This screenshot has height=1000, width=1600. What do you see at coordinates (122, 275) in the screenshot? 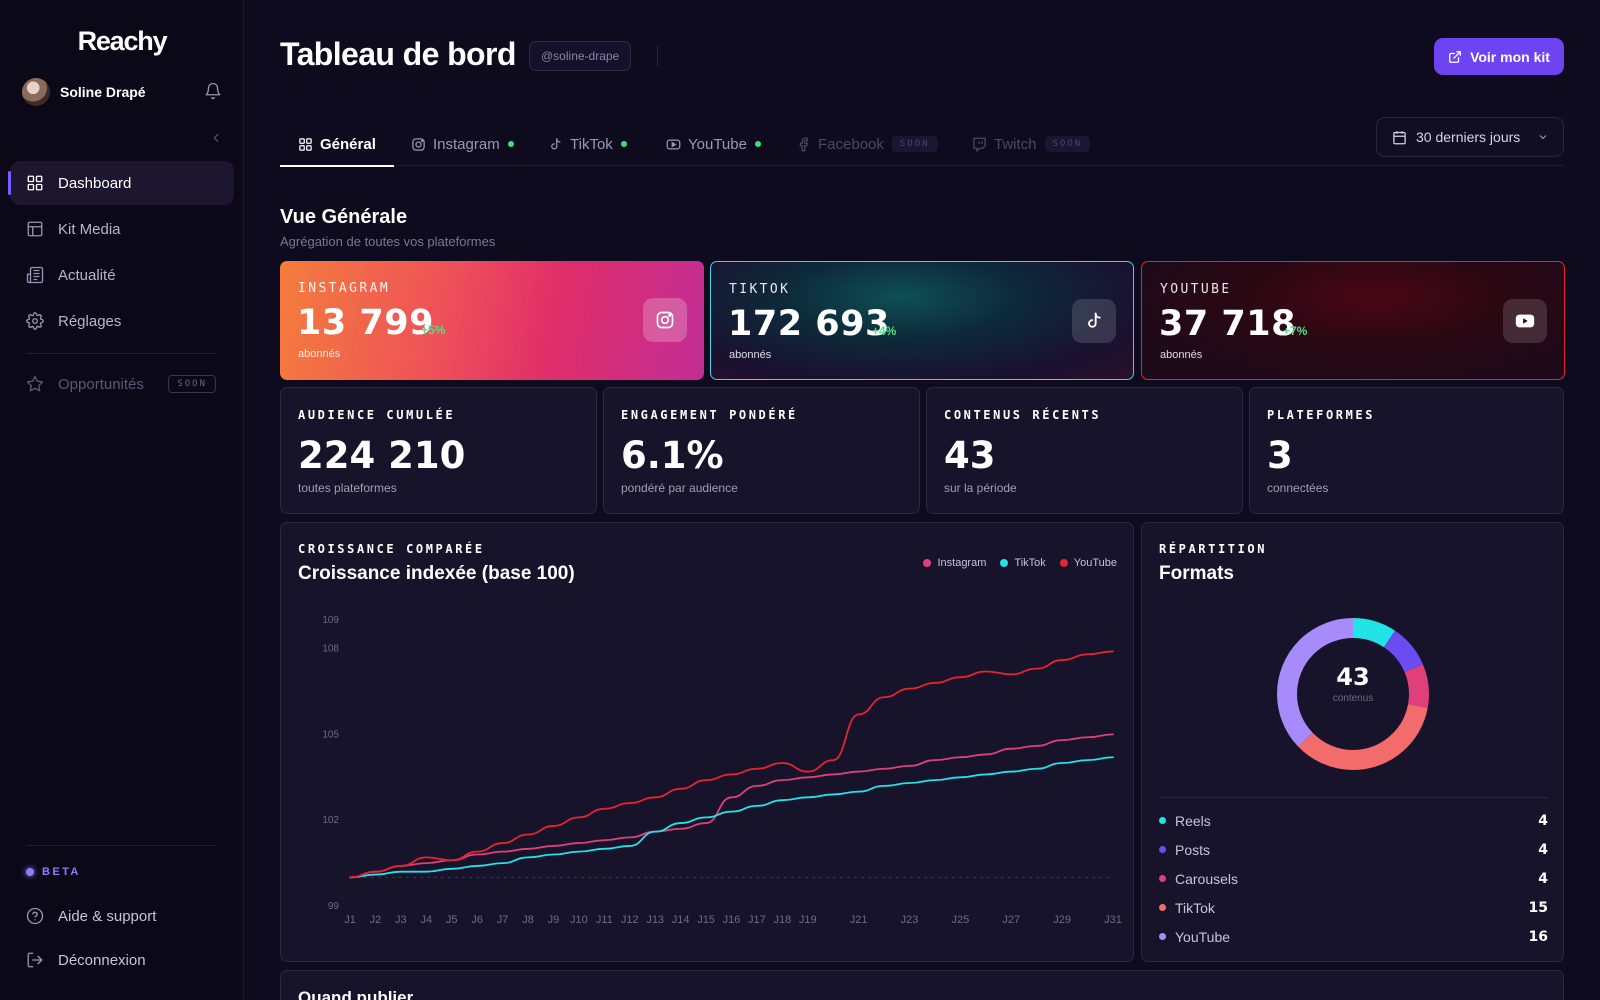
I see `sidebar-item-actualite: Actualité` at bounding box center [122, 275].